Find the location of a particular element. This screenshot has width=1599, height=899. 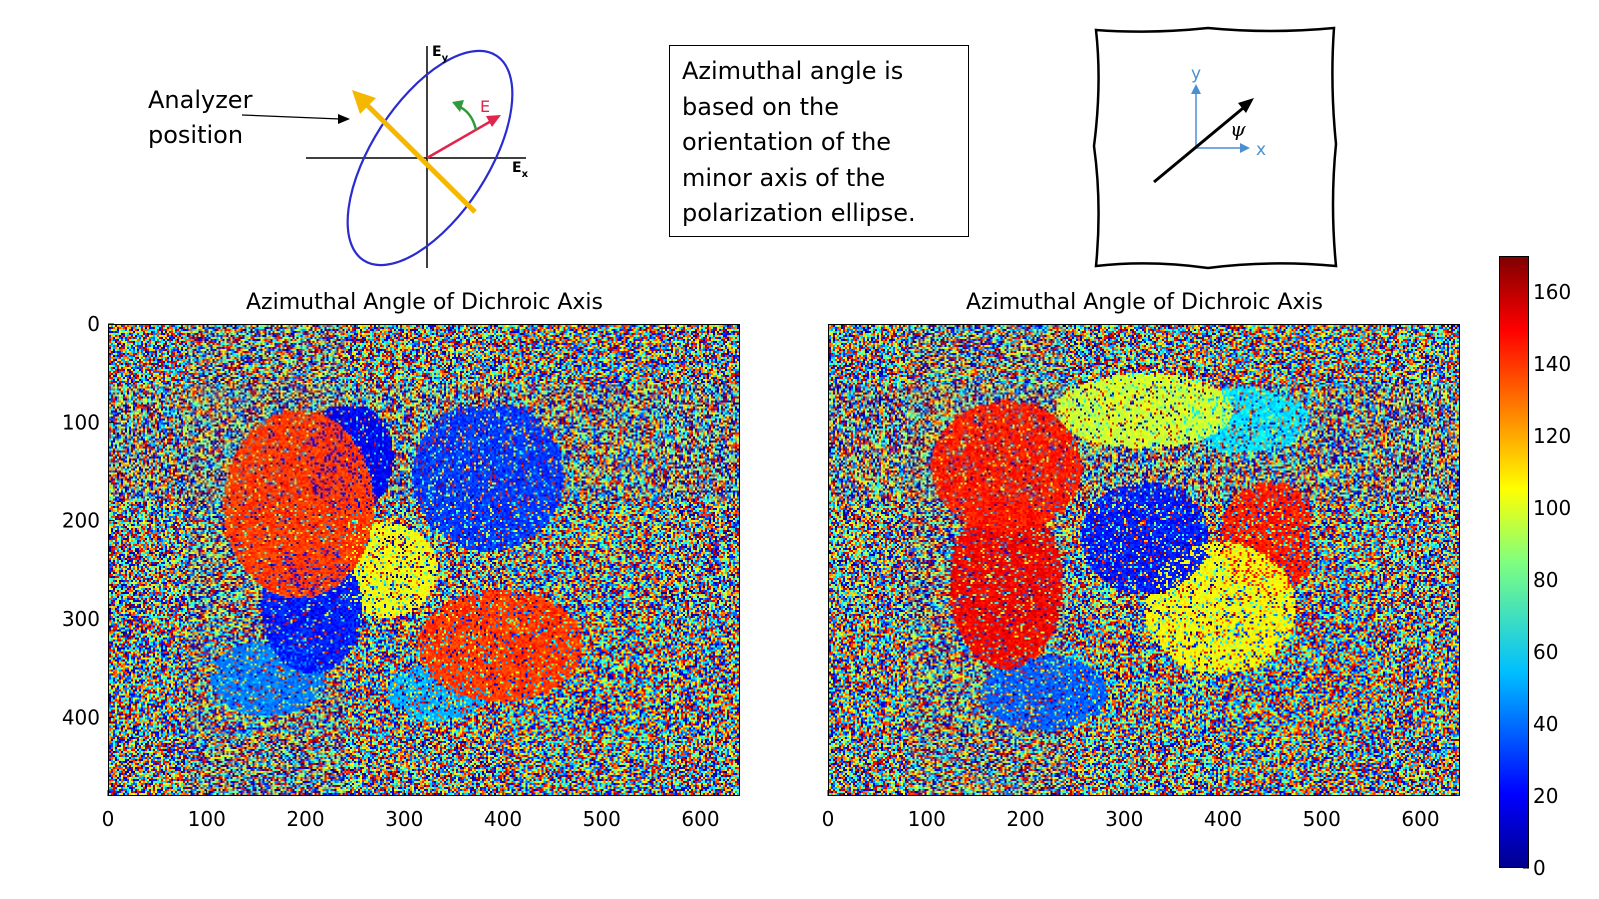

e-label: E is located at coordinates (485, 106).